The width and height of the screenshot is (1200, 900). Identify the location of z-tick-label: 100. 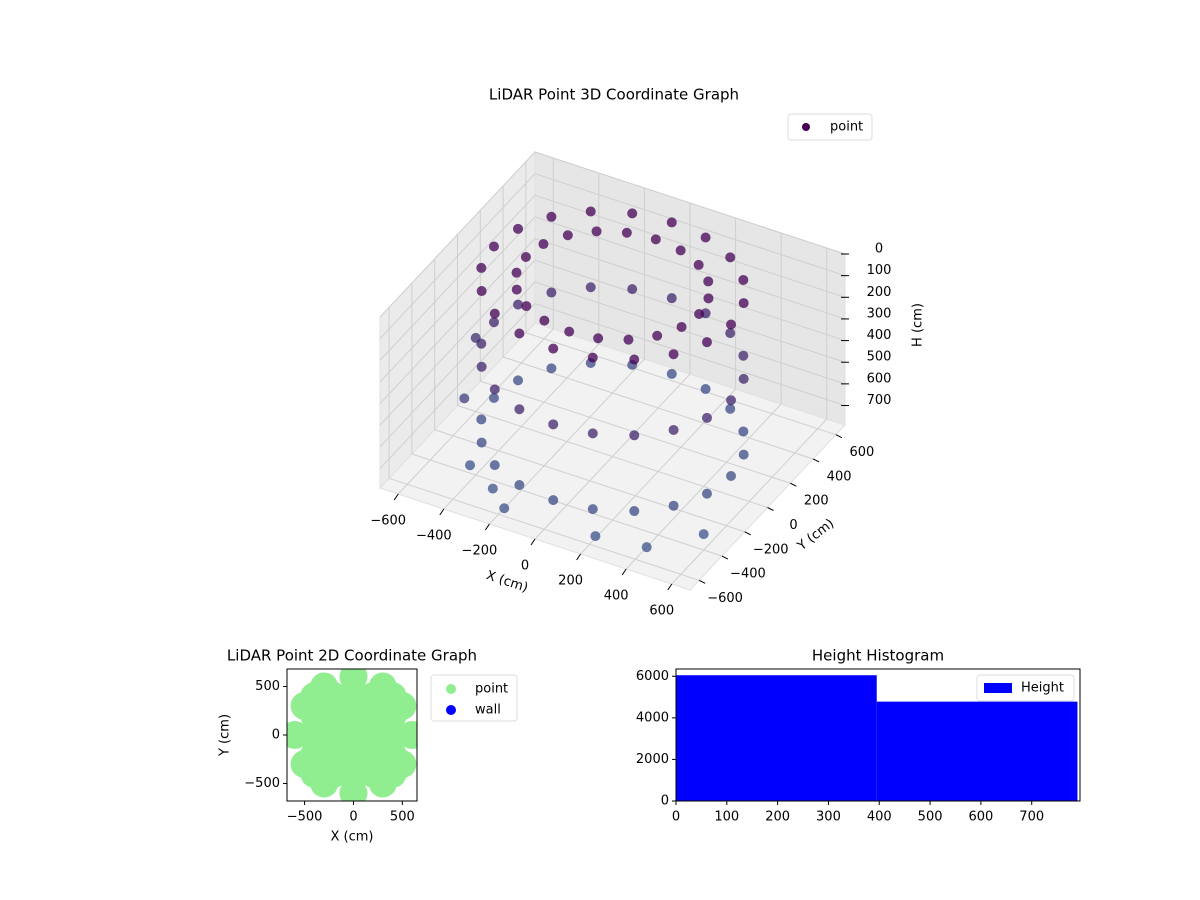
(879, 270).